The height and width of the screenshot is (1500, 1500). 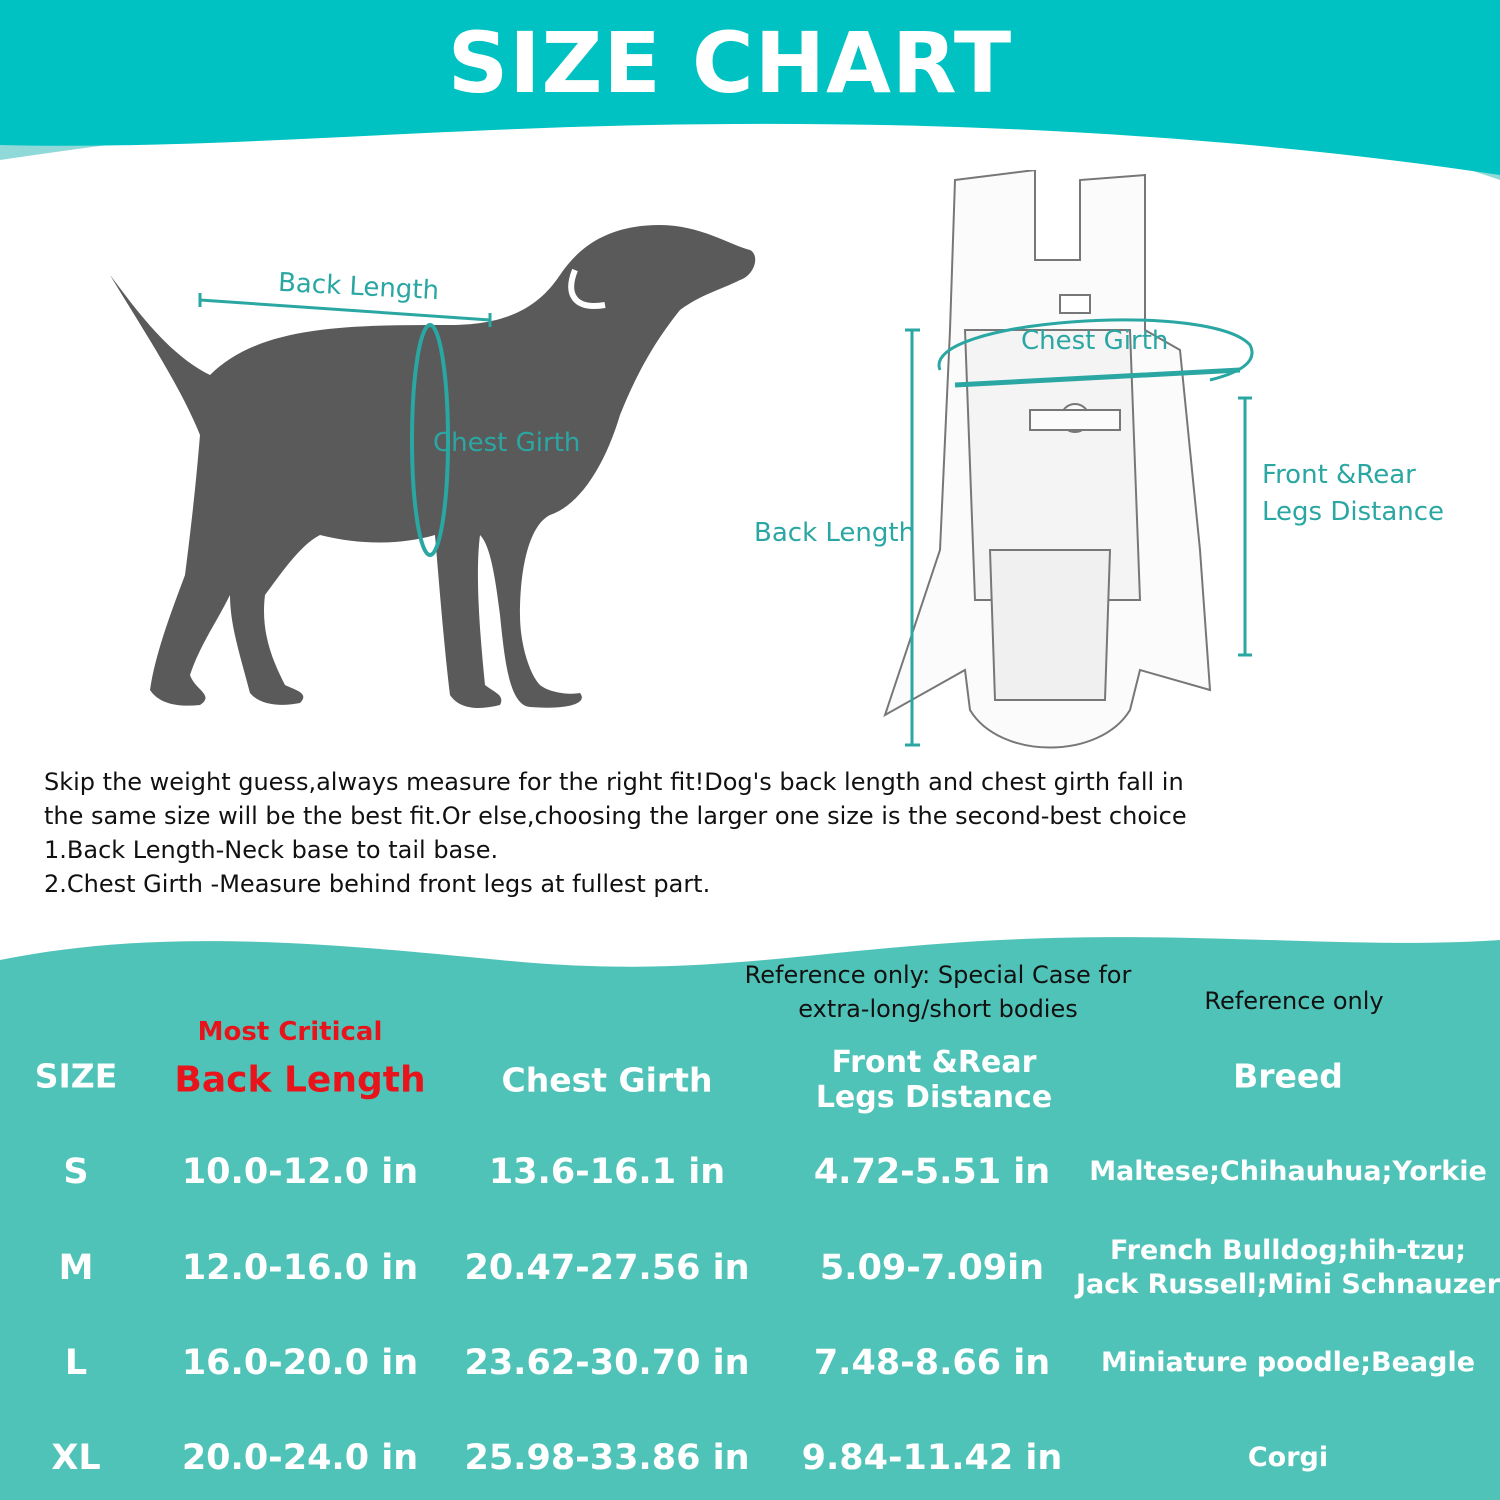 I want to click on most-critical-label: Most Critical, so click(x=290, y=1032).